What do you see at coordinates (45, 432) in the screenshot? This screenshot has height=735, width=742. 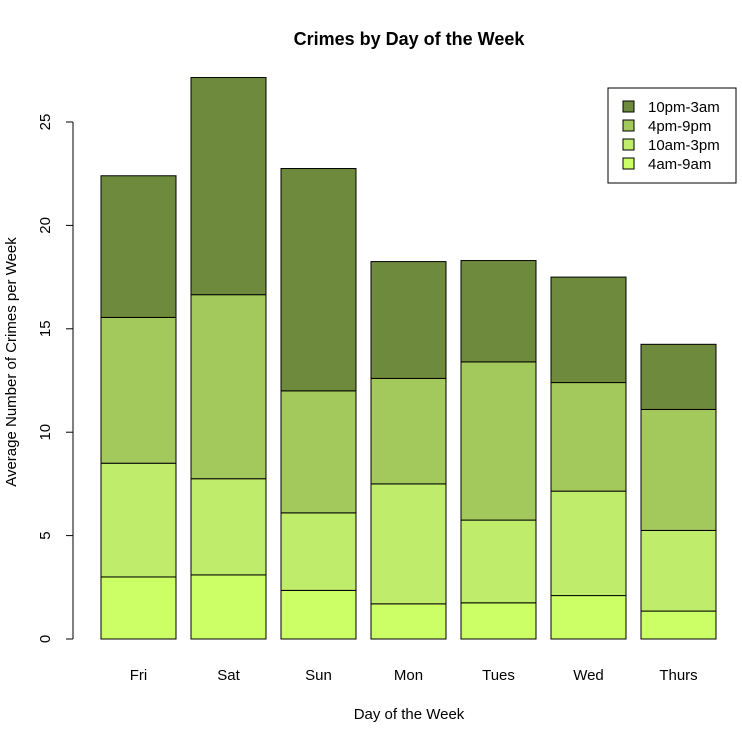 I see `y-tick-label: 10` at bounding box center [45, 432].